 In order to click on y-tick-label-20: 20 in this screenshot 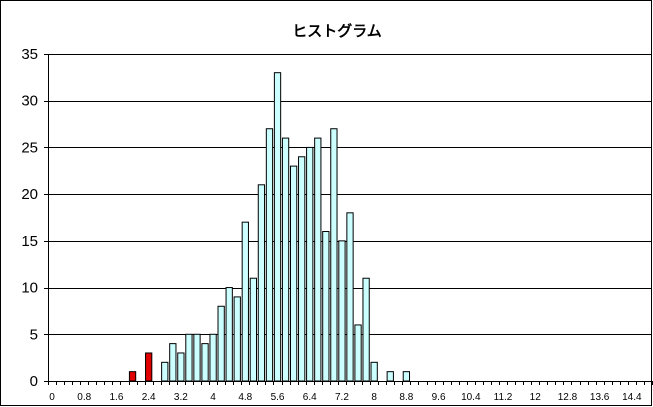, I will do `click(29, 194)`.